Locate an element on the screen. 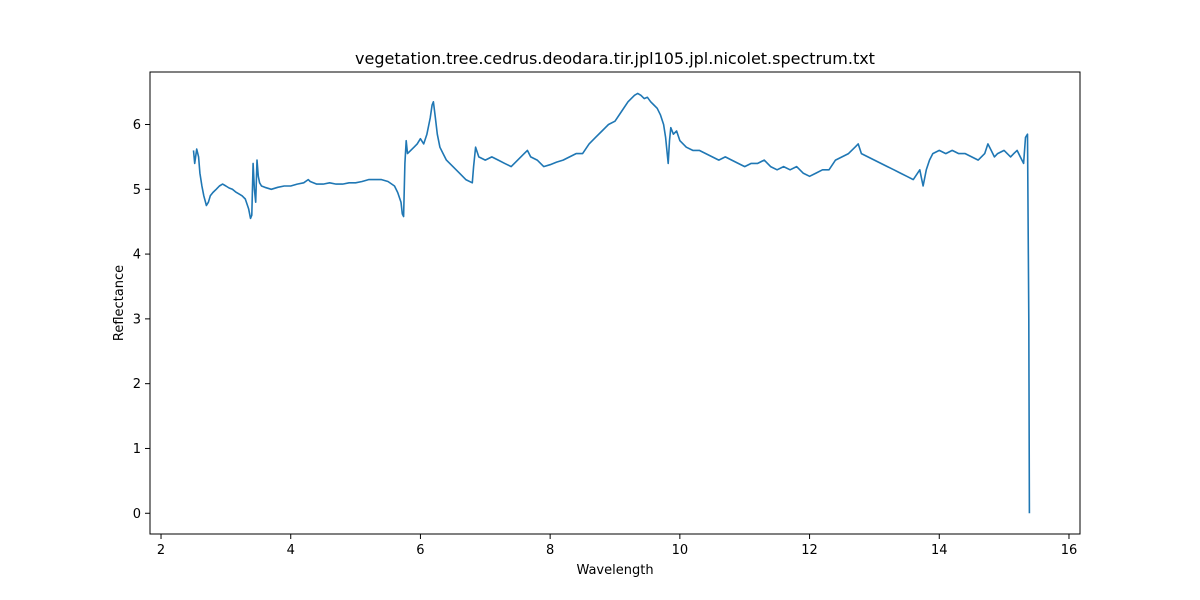 This screenshot has height=600, width=1200. y-tick-label: 1 is located at coordinates (137, 449).